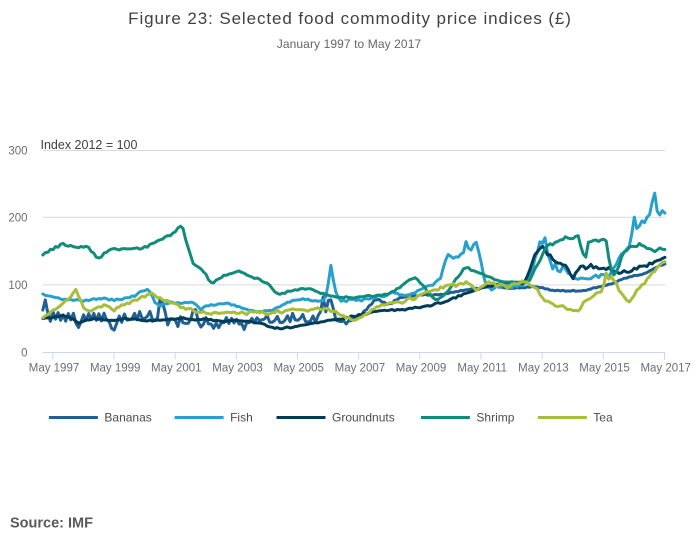 The height and width of the screenshot is (549, 700). Describe the element at coordinates (363, 418) in the screenshot. I see `svg-text: Groundnuts` at that location.